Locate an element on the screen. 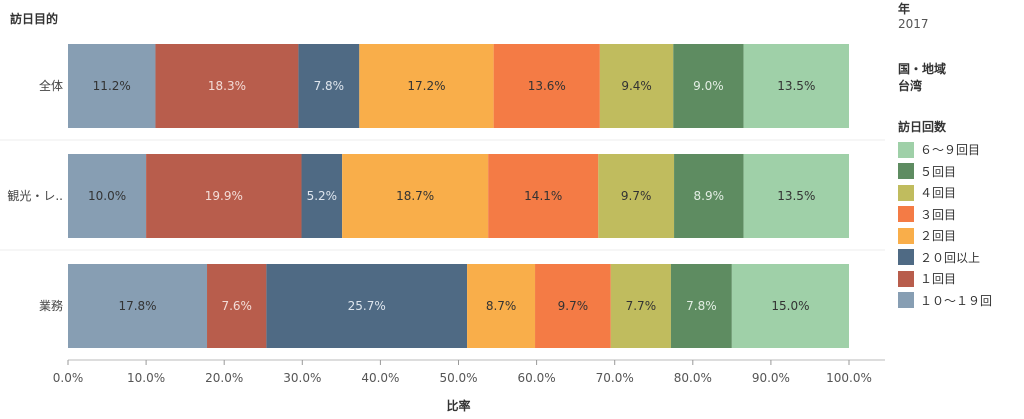  data-label: 17.2% is located at coordinates (426, 86).